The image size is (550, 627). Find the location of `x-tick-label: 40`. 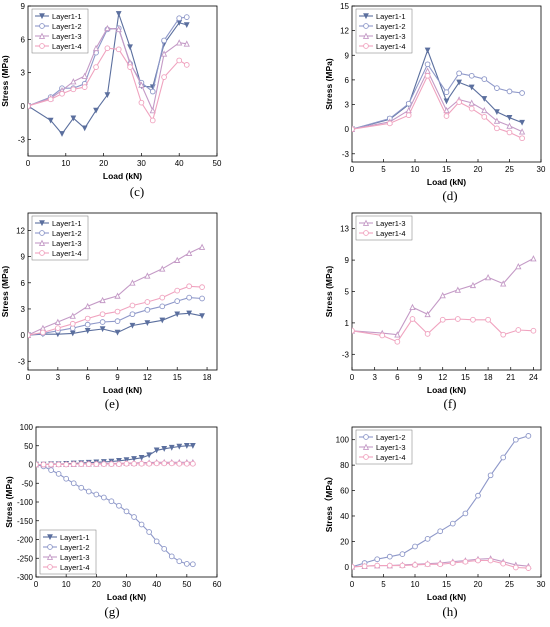

x-tick-label: 40 is located at coordinates (156, 584).